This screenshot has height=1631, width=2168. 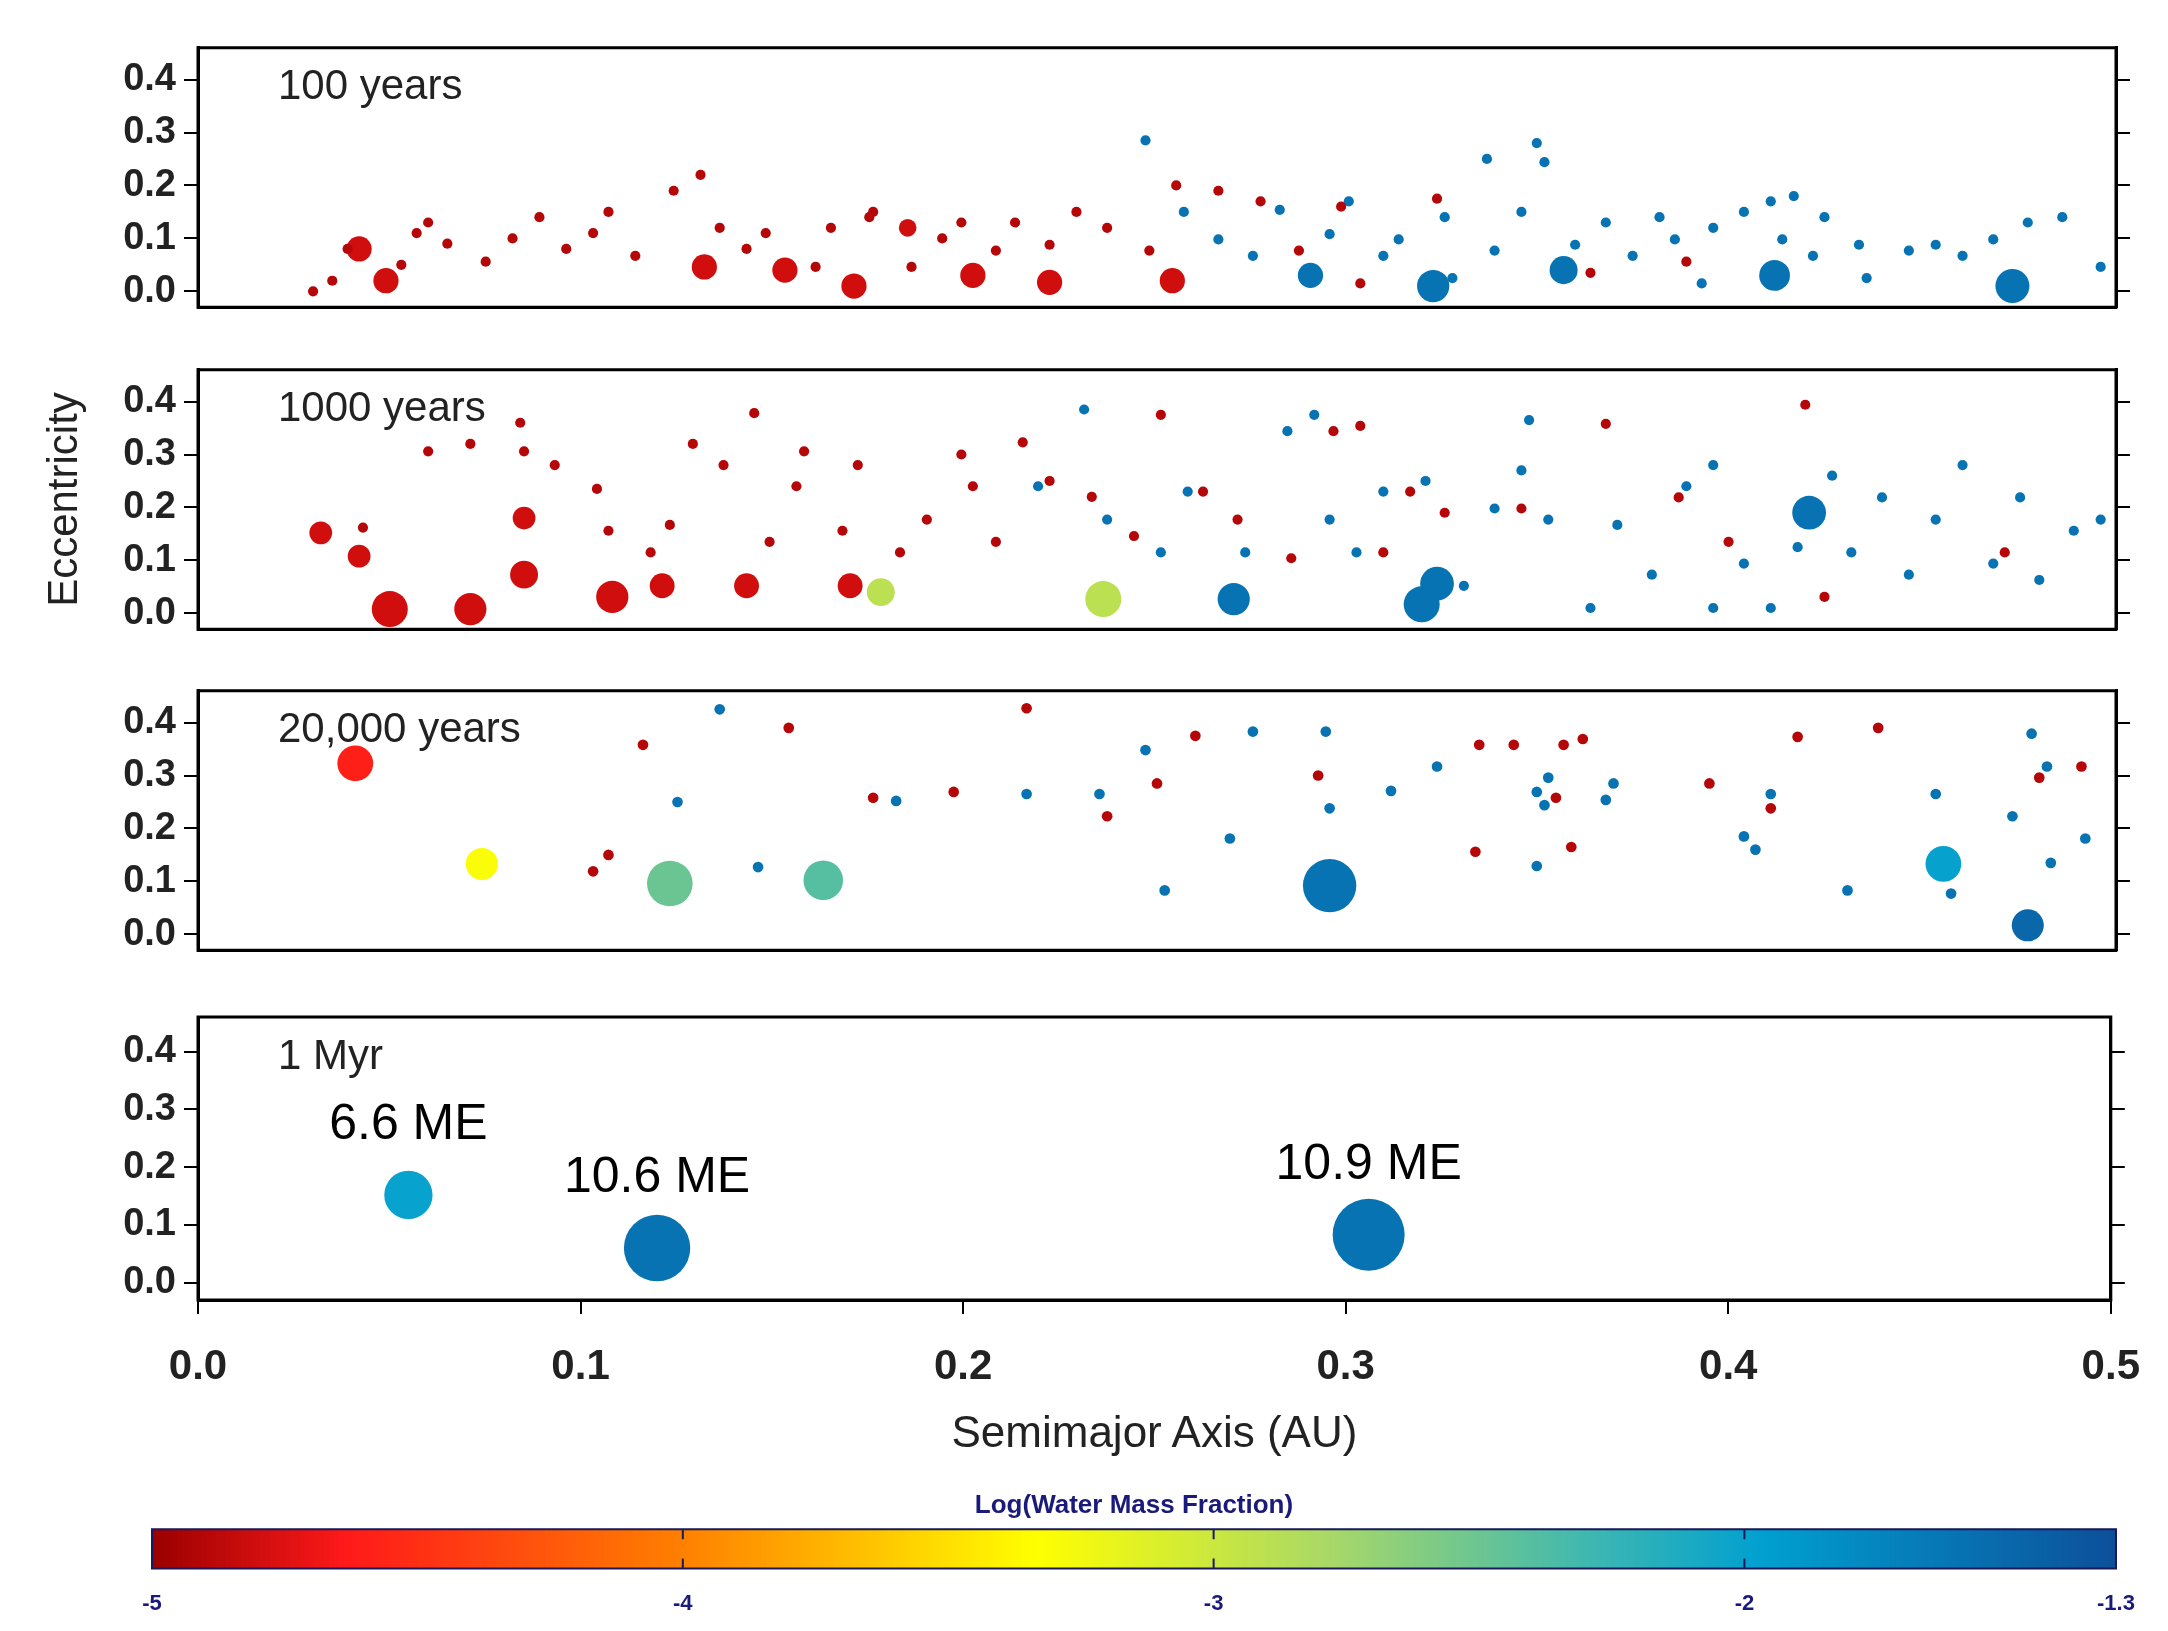 What do you see at coordinates (963, 1364) in the screenshot?
I see `x-tick-label: 0.2` at bounding box center [963, 1364].